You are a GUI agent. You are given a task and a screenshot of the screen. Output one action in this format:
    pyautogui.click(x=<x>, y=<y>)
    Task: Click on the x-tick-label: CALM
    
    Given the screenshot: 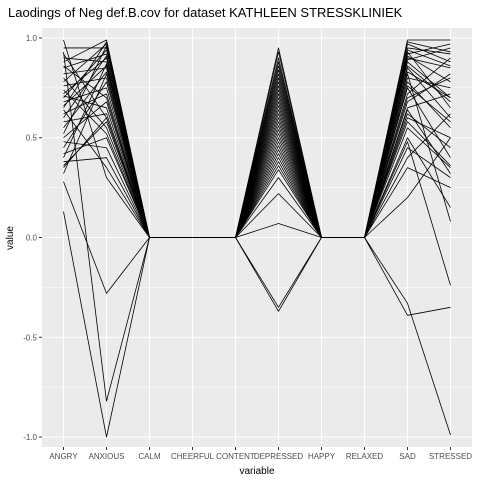 What is the action you would take?
    pyautogui.click(x=149, y=456)
    